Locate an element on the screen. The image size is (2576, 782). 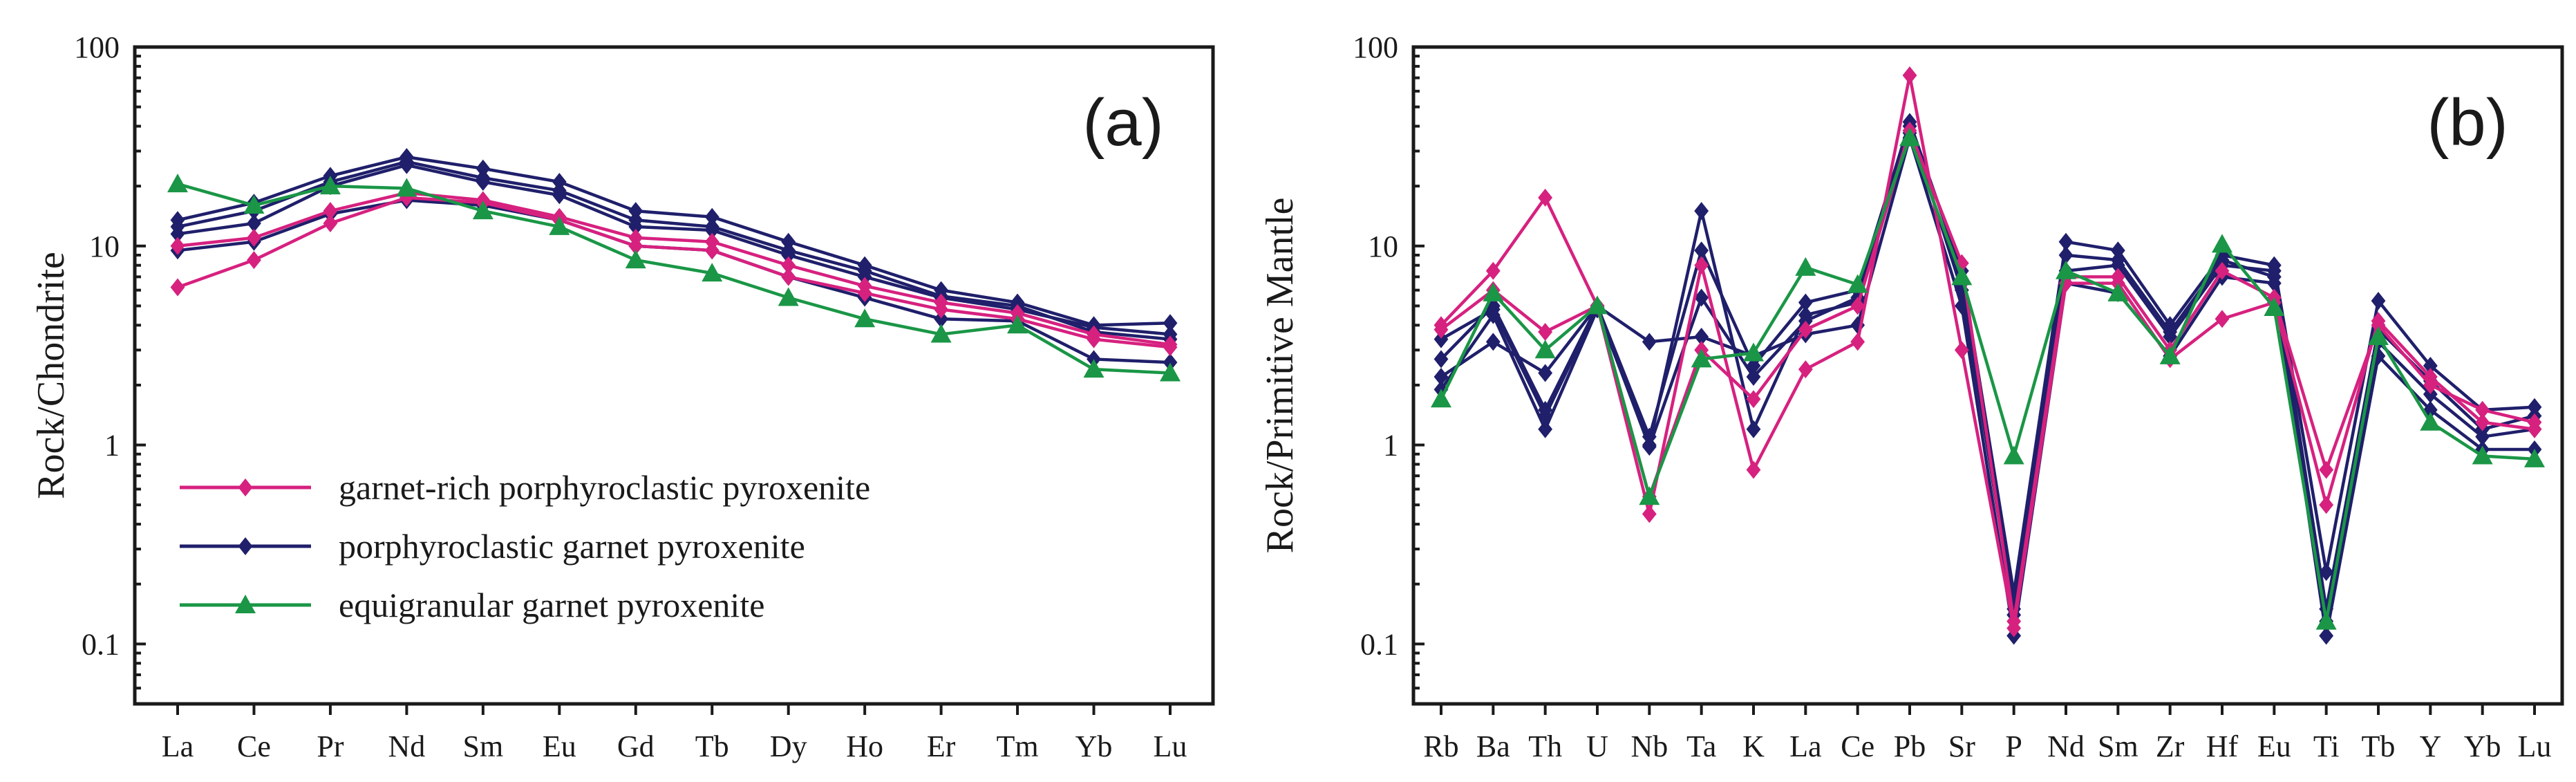
y-tick-label: 100 is located at coordinates (1375, 47).